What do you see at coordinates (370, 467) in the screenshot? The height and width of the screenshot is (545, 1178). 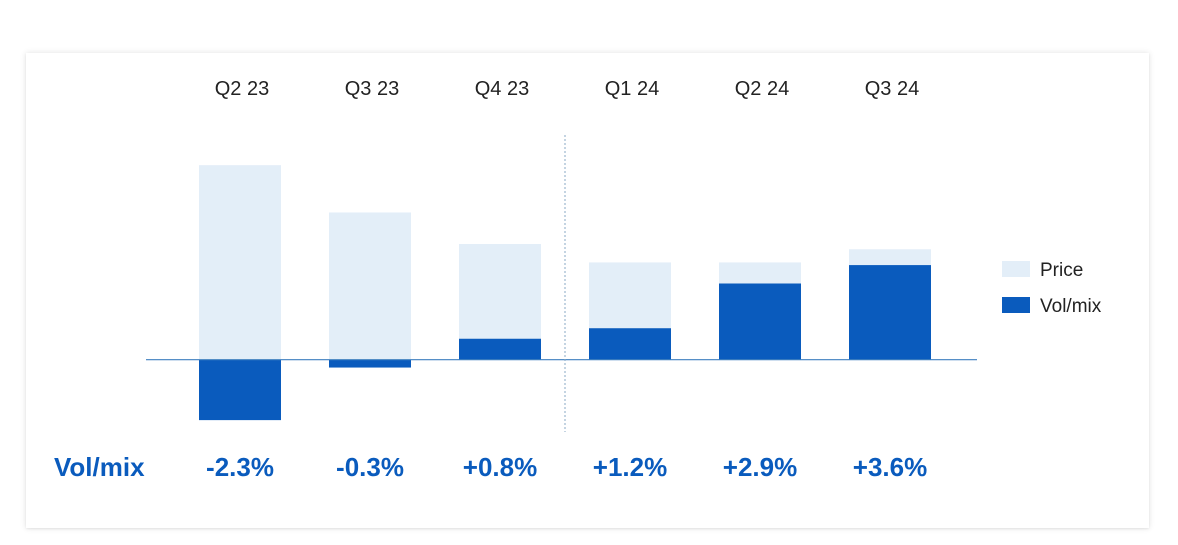 I see `volmix-value-label-q3-23: -0.3%` at bounding box center [370, 467].